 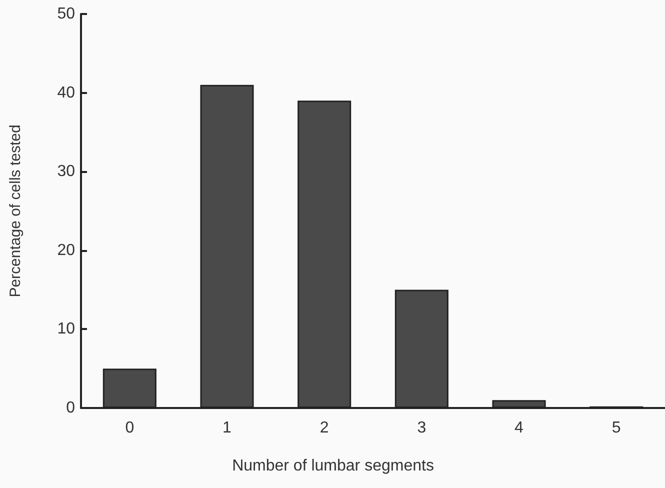 What do you see at coordinates (15, 211) in the screenshot?
I see `y-axis-title: Percentage of cells tested` at bounding box center [15, 211].